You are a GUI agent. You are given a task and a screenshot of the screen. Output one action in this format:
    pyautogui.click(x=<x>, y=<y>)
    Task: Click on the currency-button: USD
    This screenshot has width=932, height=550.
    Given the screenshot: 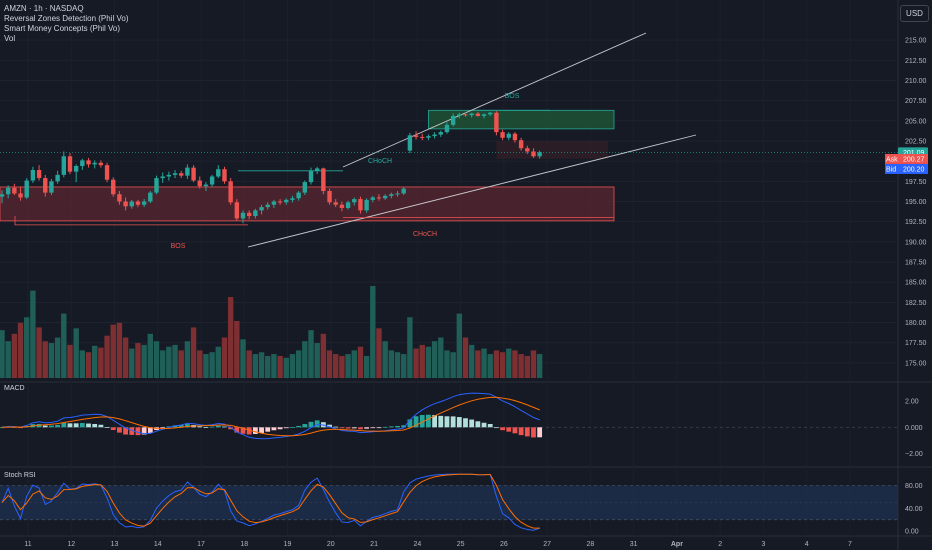 What is the action you would take?
    pyautogui.click(x=914, y=13)
    